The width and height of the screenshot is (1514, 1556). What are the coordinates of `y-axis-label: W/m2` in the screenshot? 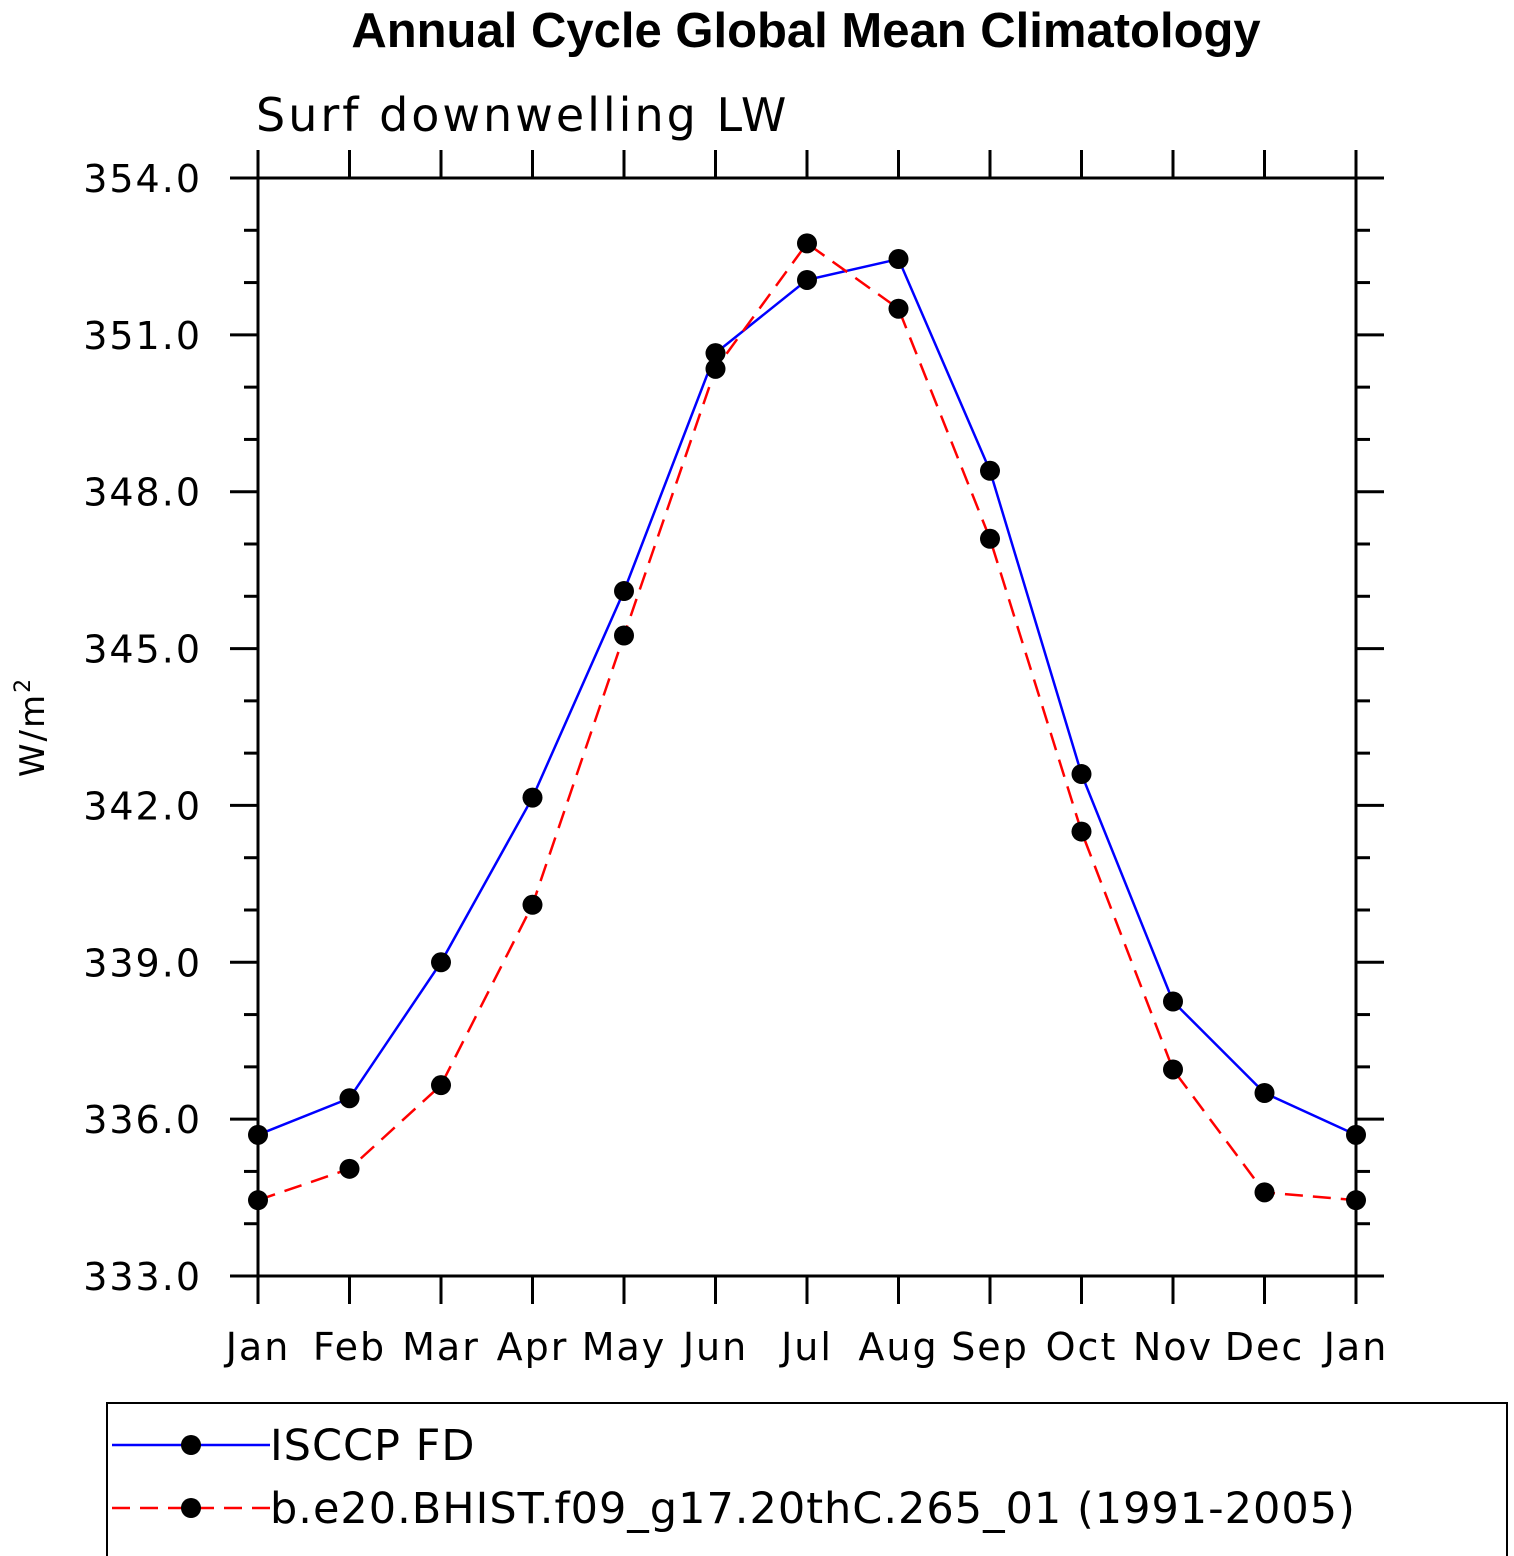 It's located at (32, 727).